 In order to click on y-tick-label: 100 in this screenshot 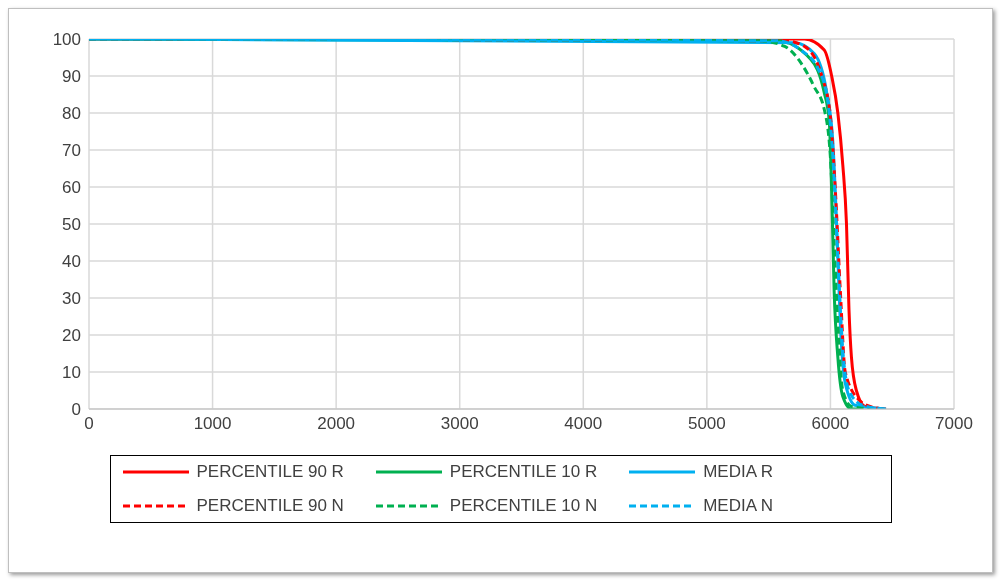, I will do `click(66, 40)`.